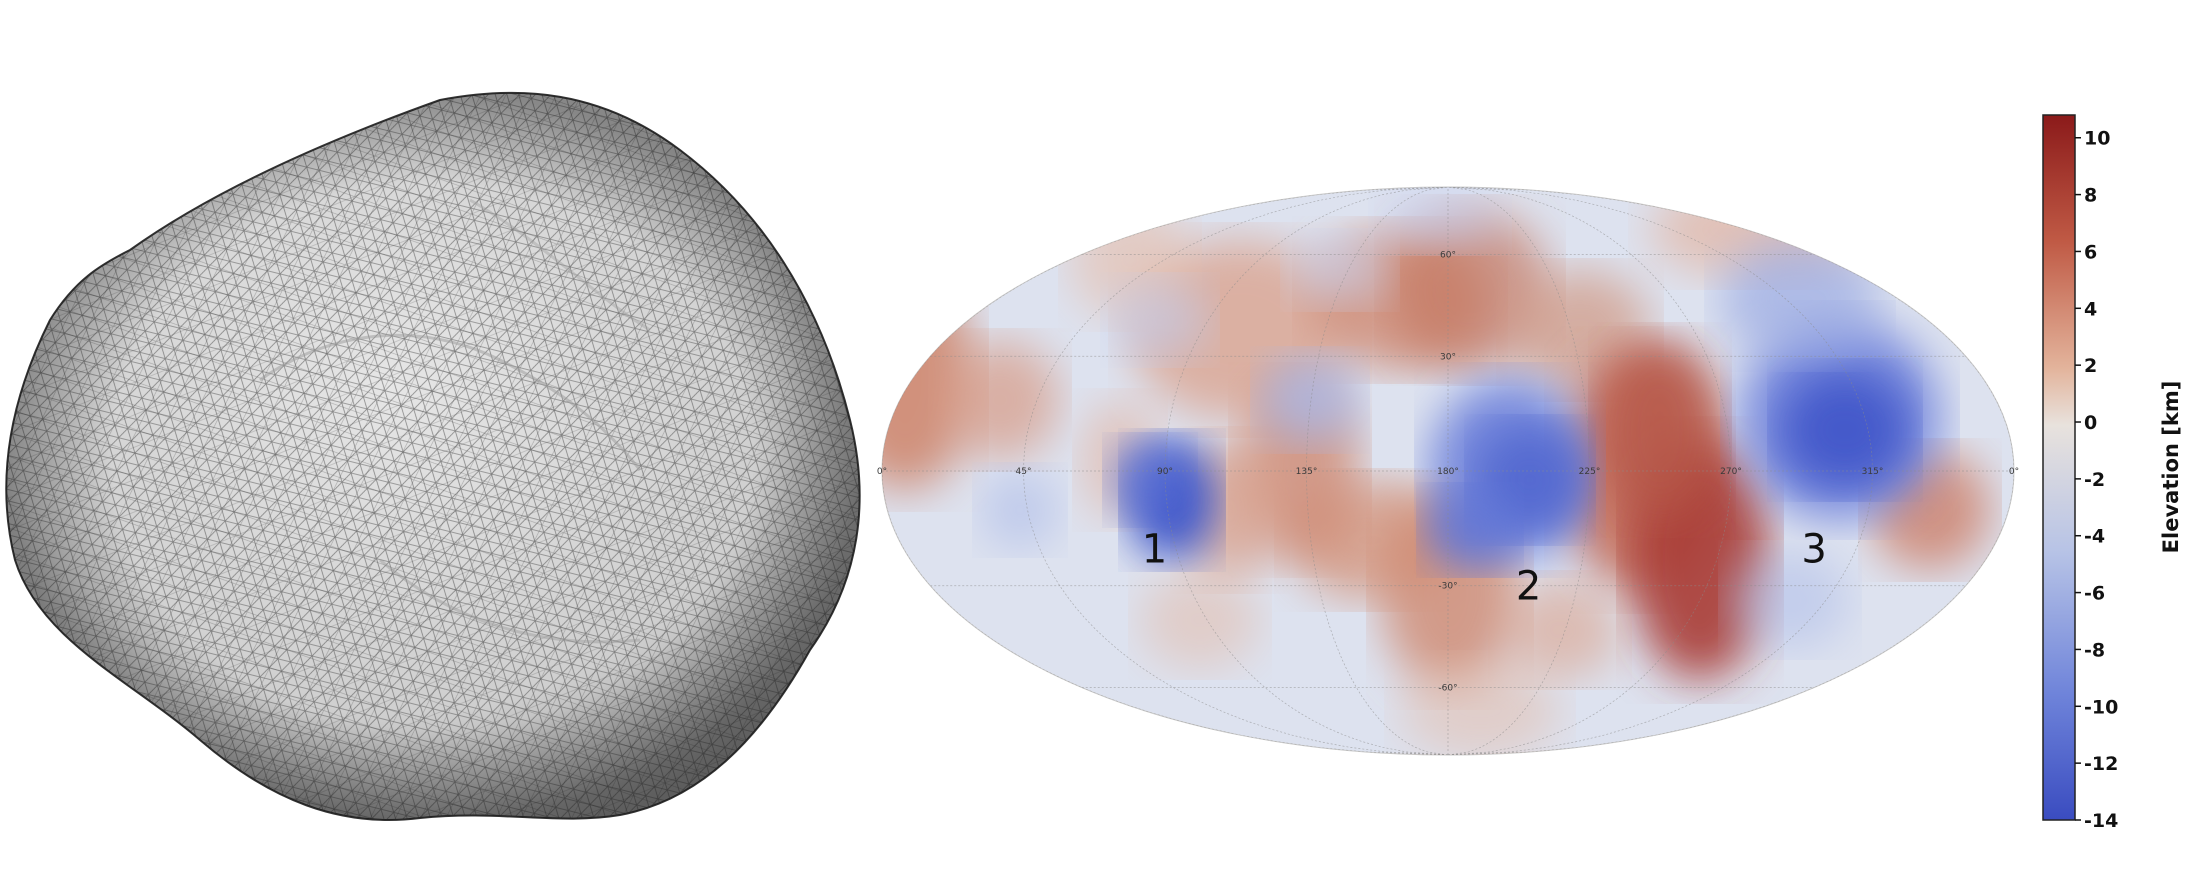 This screenshot has width=2200, height=895. Describe the element at coordinates (1813, 549) in the screenshot. I see `region-label-3: 3` at that location.